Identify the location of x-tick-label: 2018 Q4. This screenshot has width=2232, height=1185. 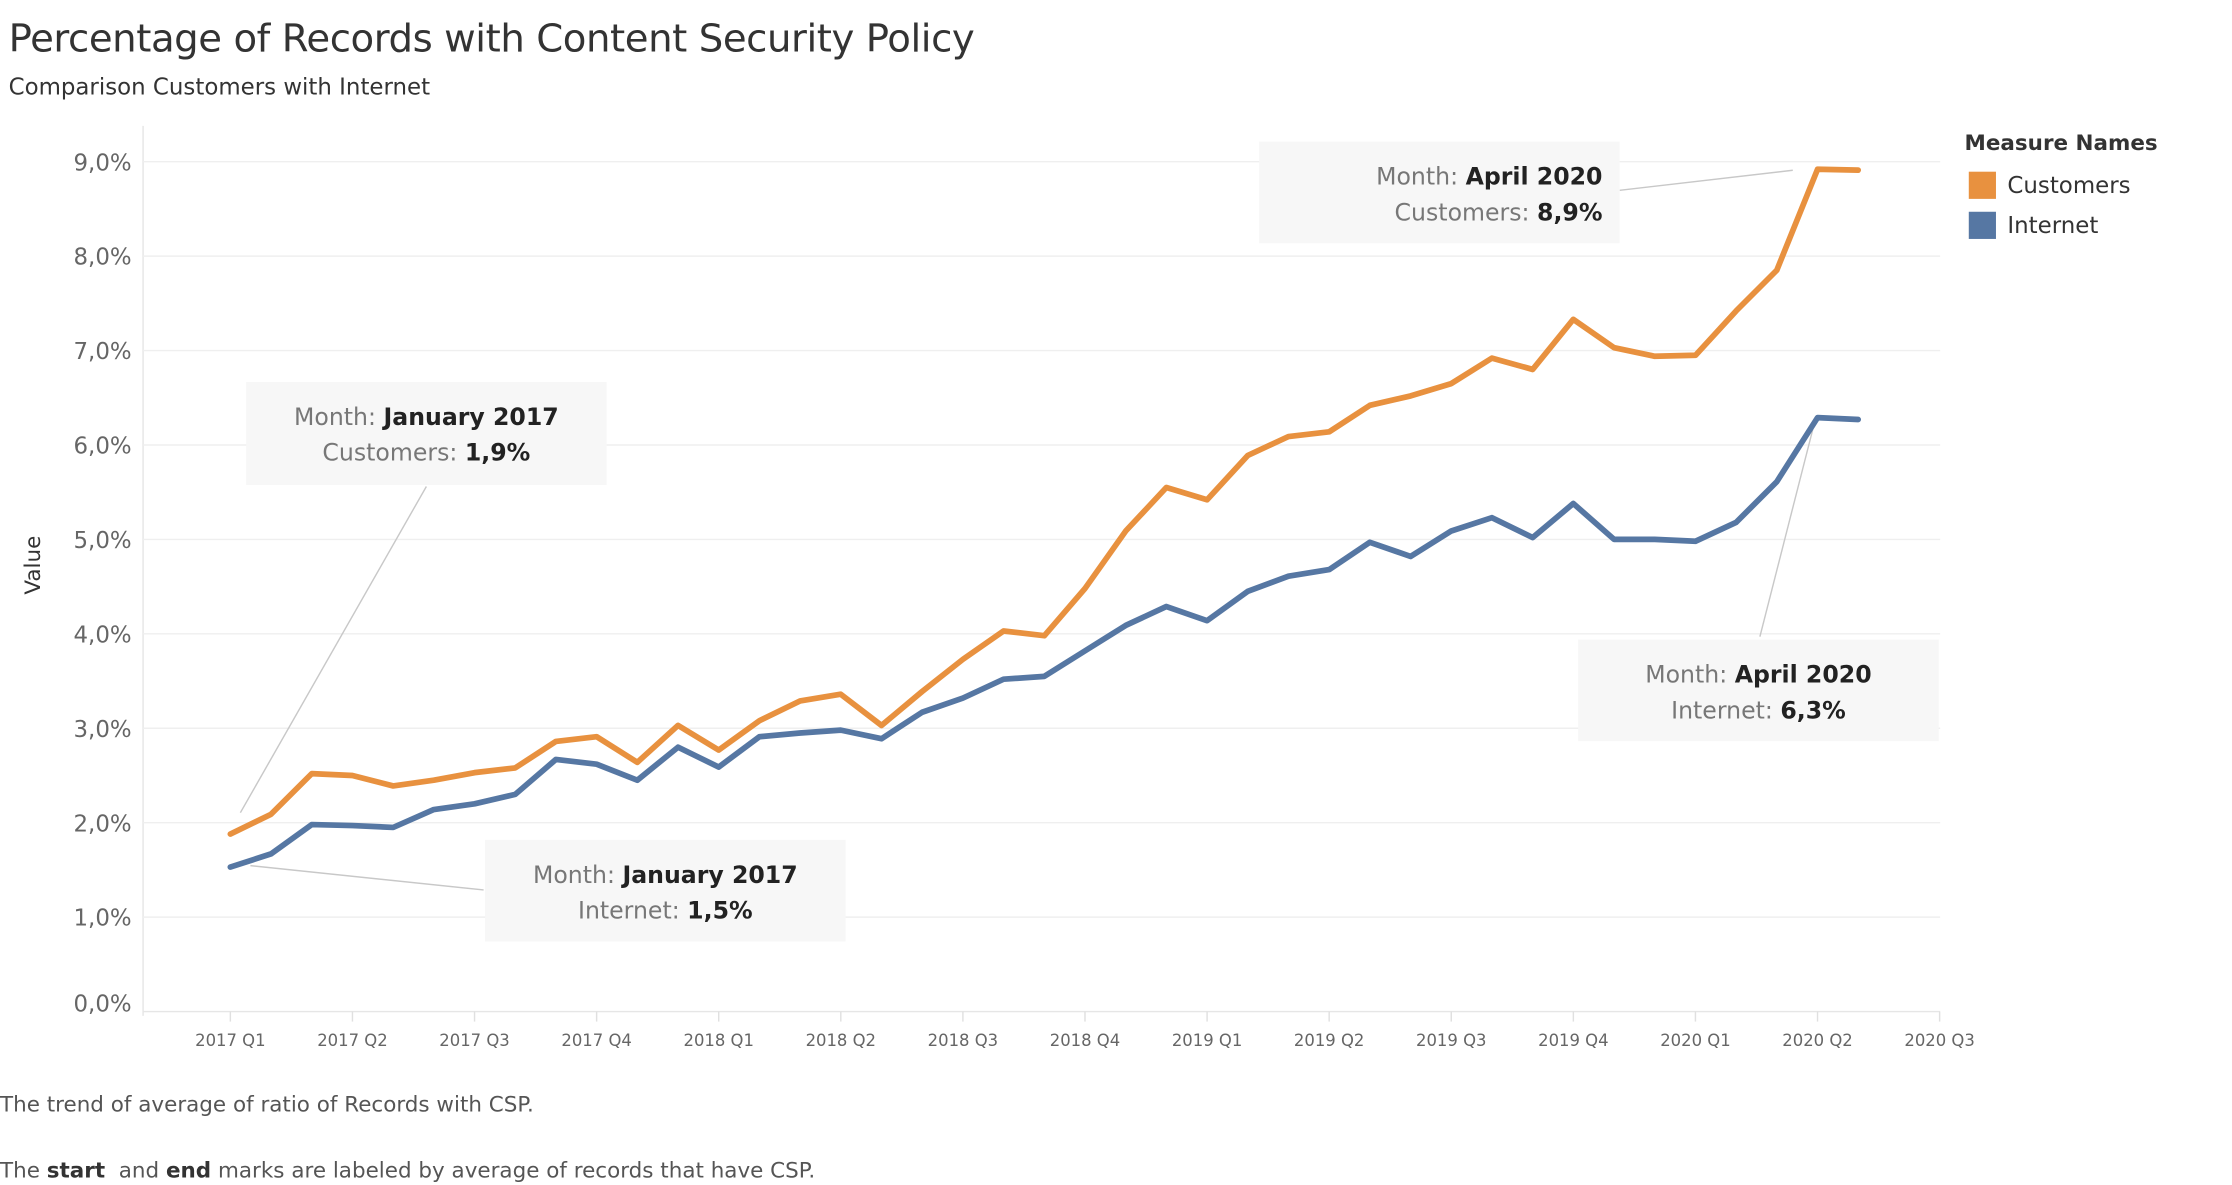
(1085, 1040).